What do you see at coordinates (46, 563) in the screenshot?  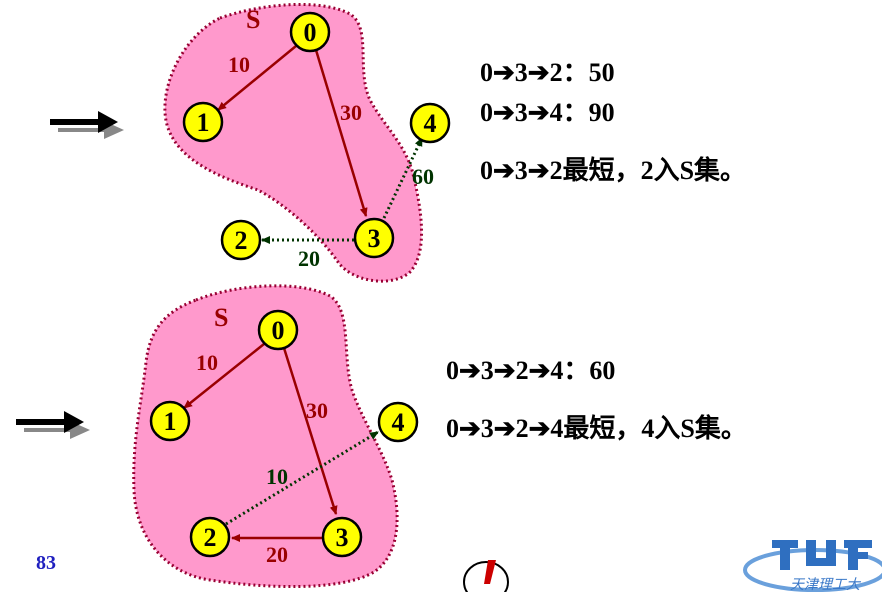 I see `page-number: 83` at bounding box center [46, 563].